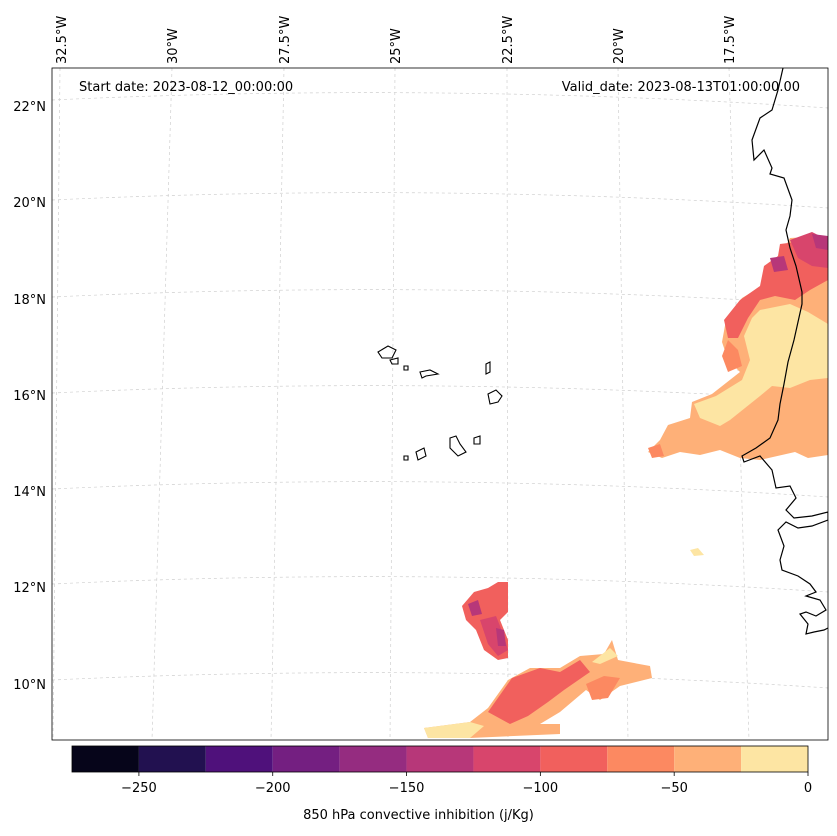 The width and height of the screenshot is (837, 836). I want to click on island-boa-vista, so click(495, 397).